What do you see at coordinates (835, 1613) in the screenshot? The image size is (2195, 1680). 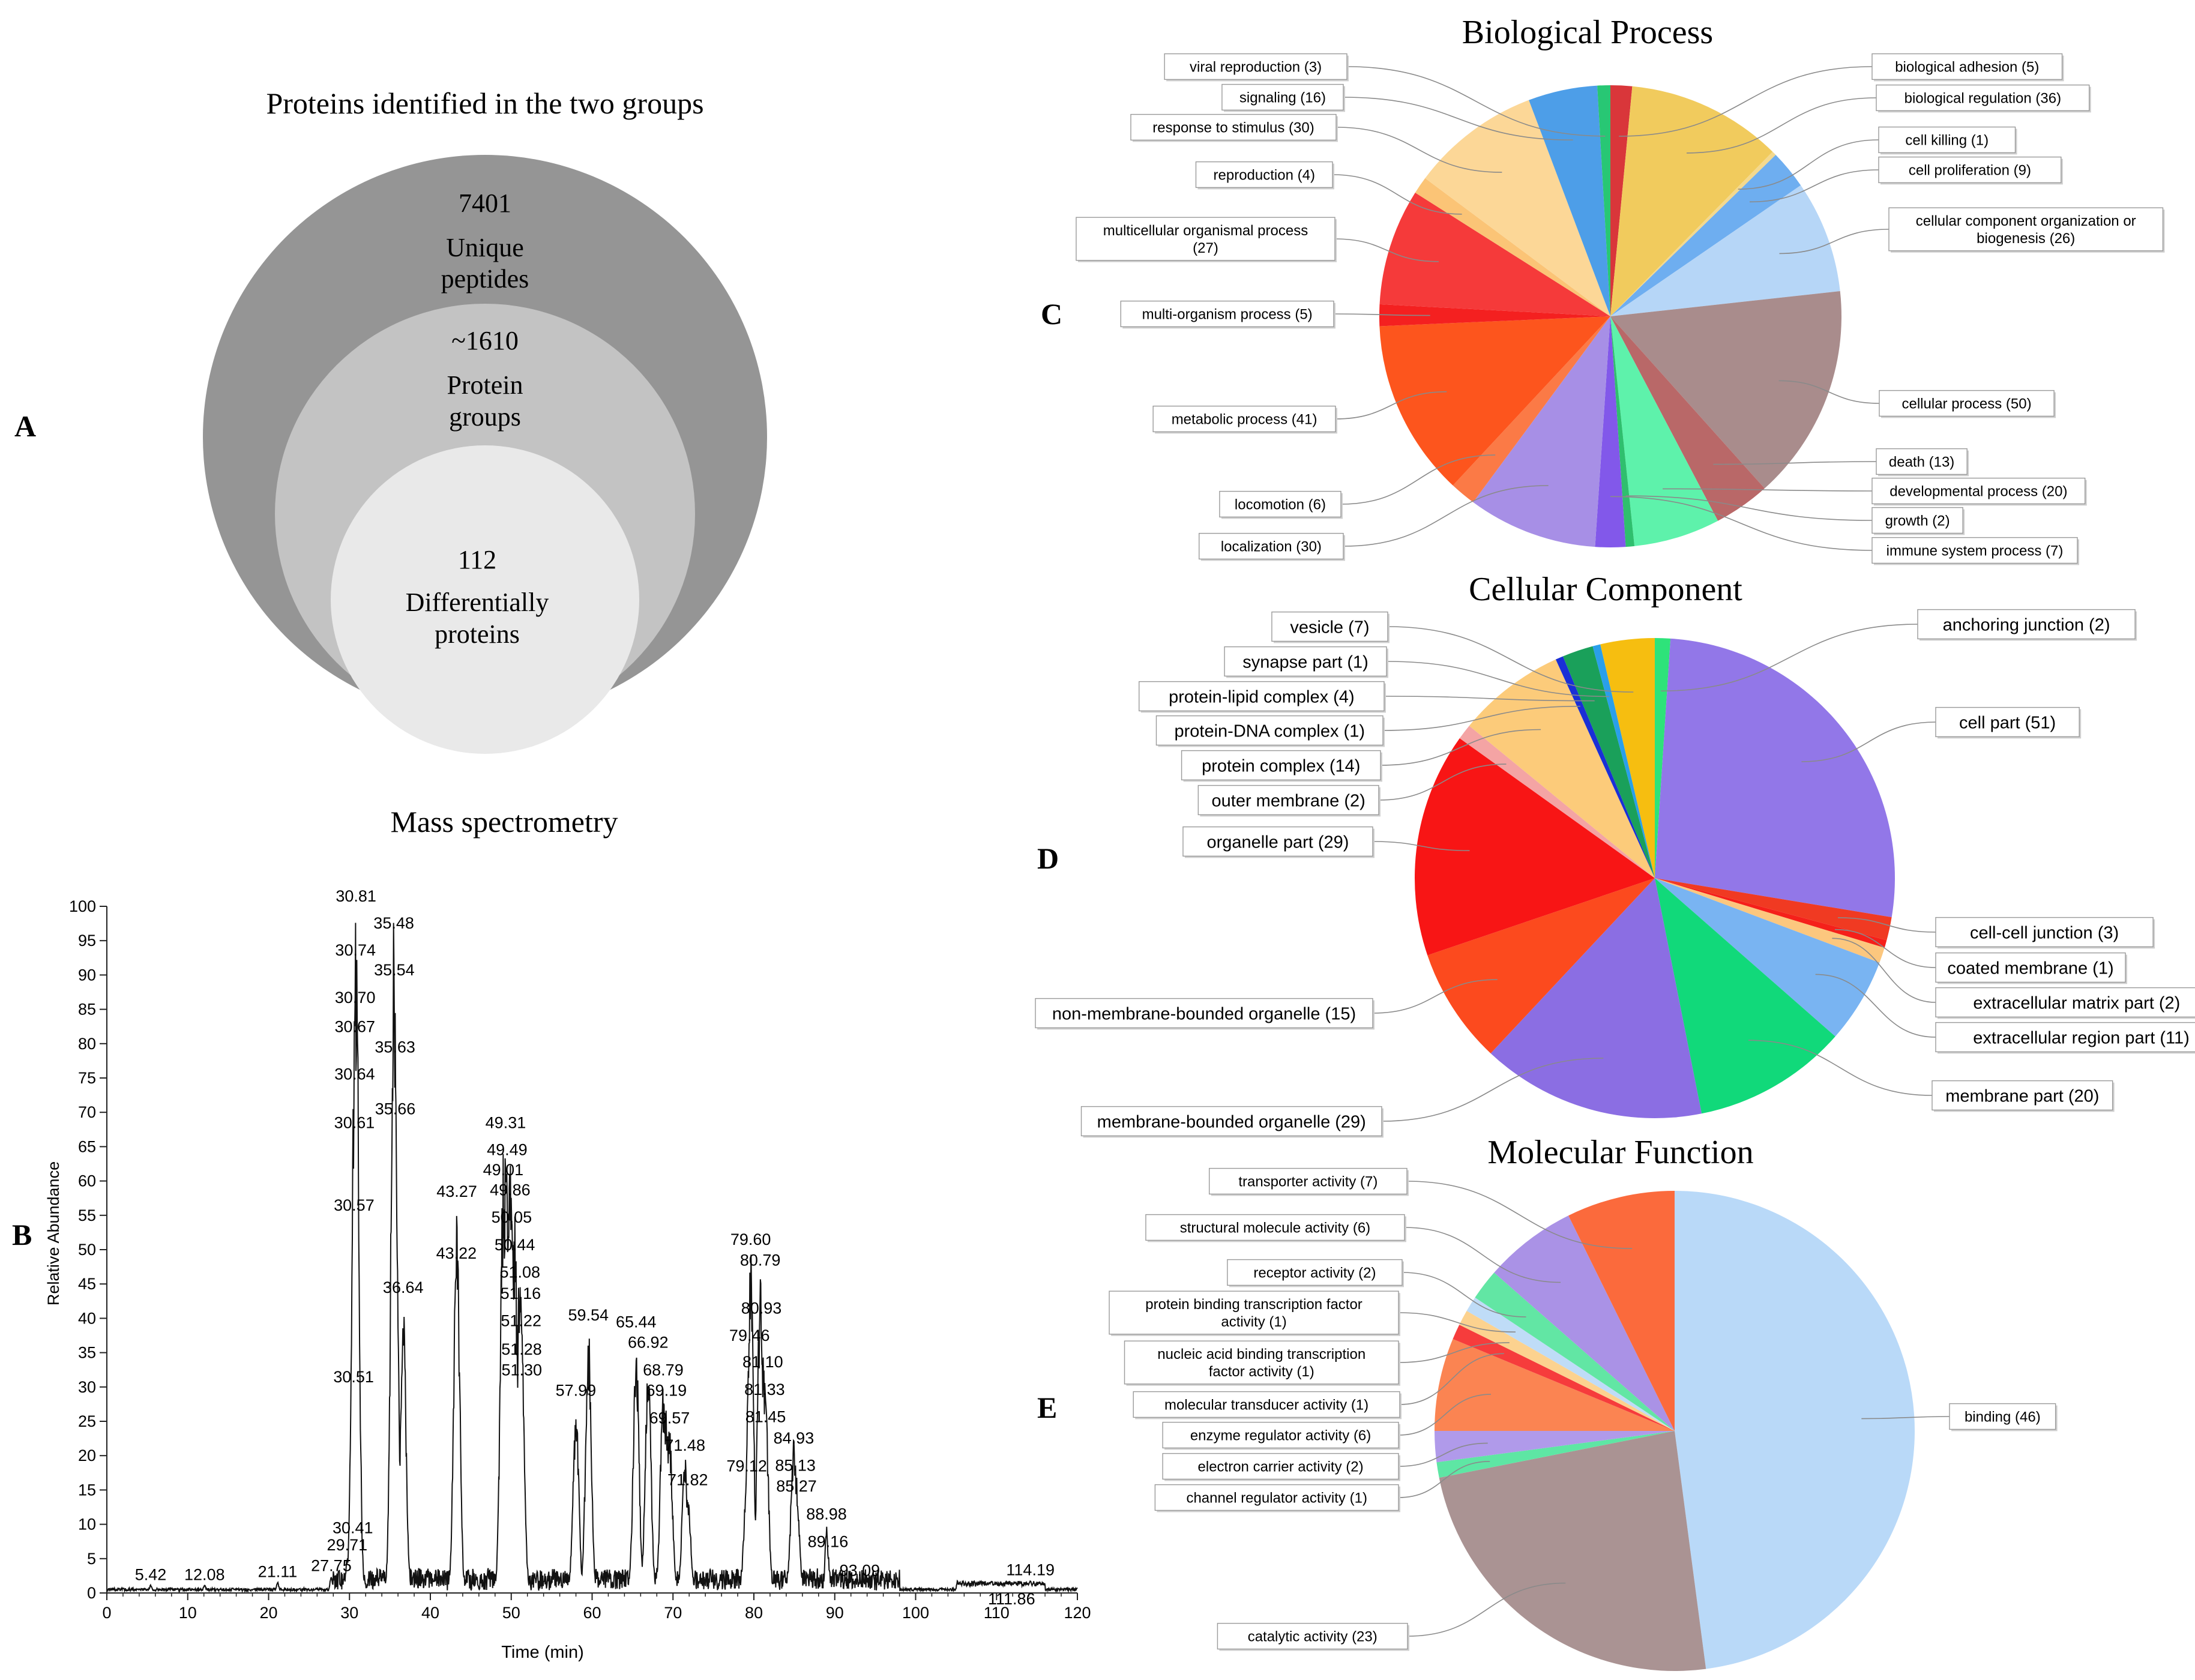 I see `ms-x-tick-label: 90` at bounding box center [835, 1613].